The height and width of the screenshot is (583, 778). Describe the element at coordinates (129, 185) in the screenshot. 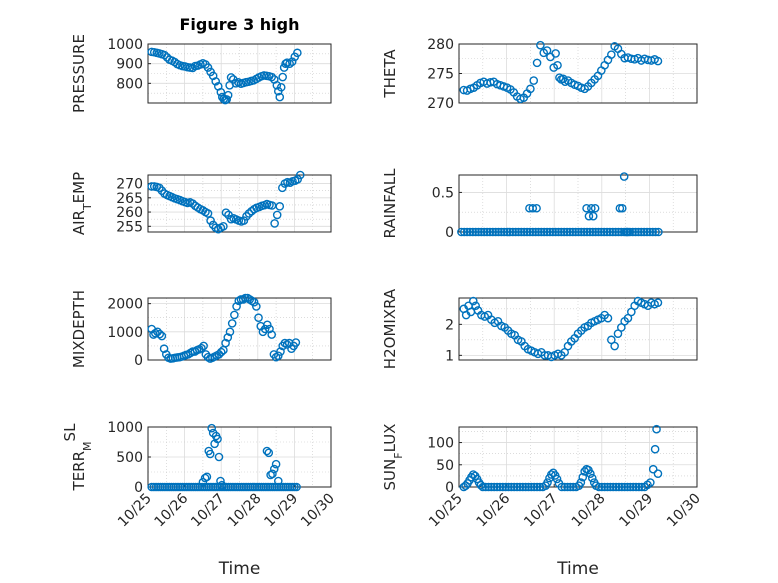

I see `y-tick-label: 270` at that location.